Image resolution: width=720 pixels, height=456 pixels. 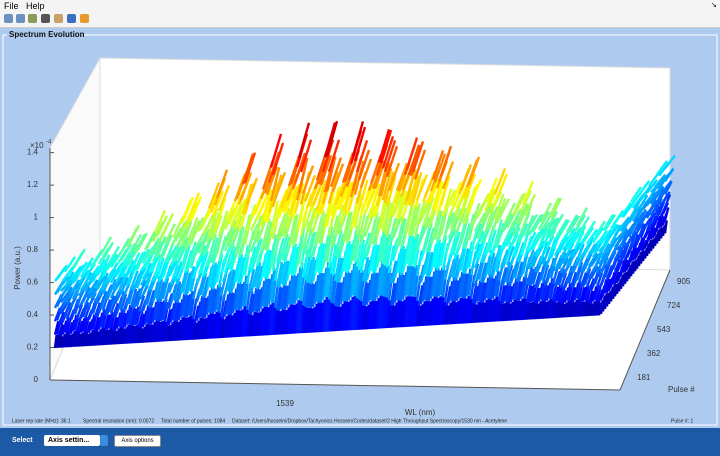 What do you see at coordinates (37, 145) in the screenshot?
I see `exponent-base: ×10` at bounding box center [37, 145].